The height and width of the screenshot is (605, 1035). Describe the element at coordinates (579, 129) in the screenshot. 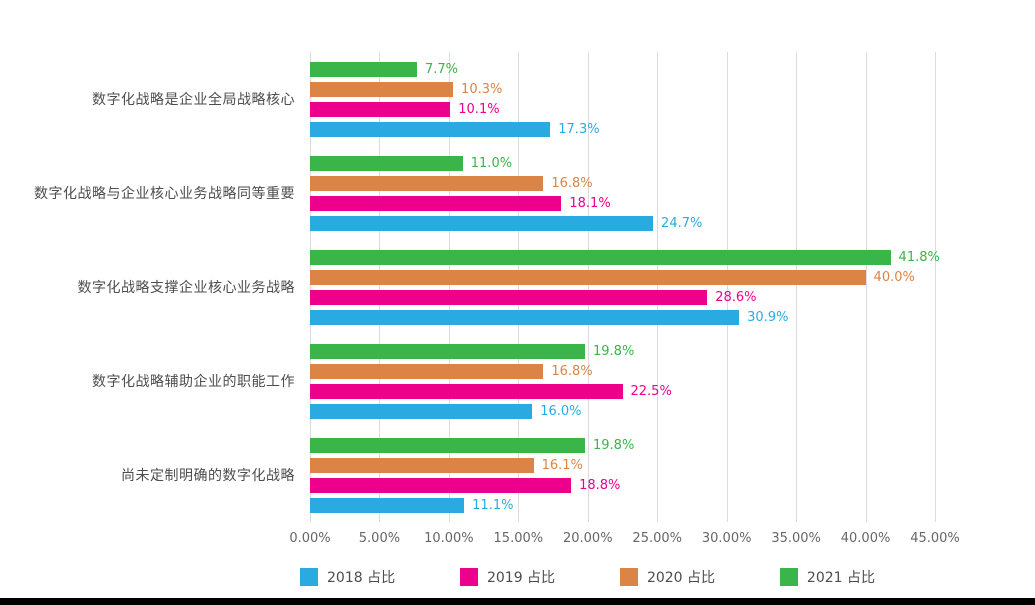

I see `bar-value-label: 17.3%` at that location.